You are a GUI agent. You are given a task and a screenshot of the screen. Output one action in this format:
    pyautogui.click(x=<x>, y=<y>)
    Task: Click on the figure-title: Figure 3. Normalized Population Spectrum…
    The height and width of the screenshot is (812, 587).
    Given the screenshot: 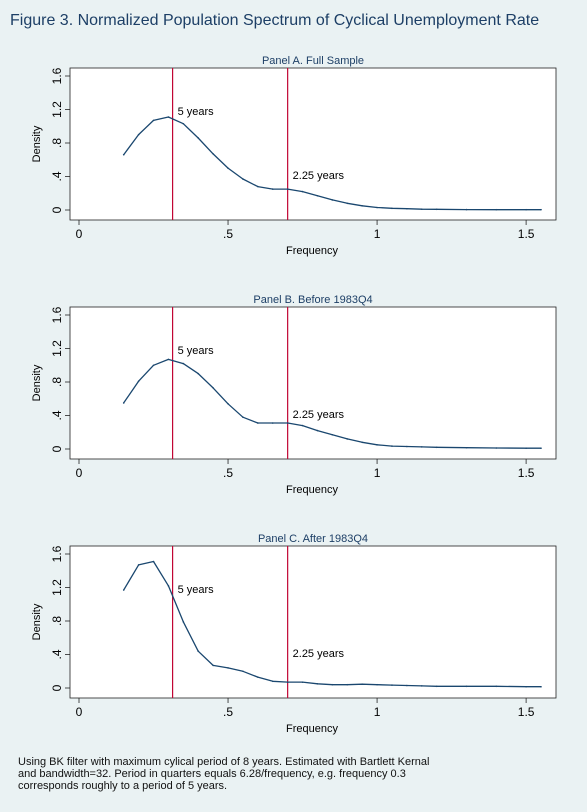 What is the action you would take?
    pyautogui.click(x=275, y=20)
    